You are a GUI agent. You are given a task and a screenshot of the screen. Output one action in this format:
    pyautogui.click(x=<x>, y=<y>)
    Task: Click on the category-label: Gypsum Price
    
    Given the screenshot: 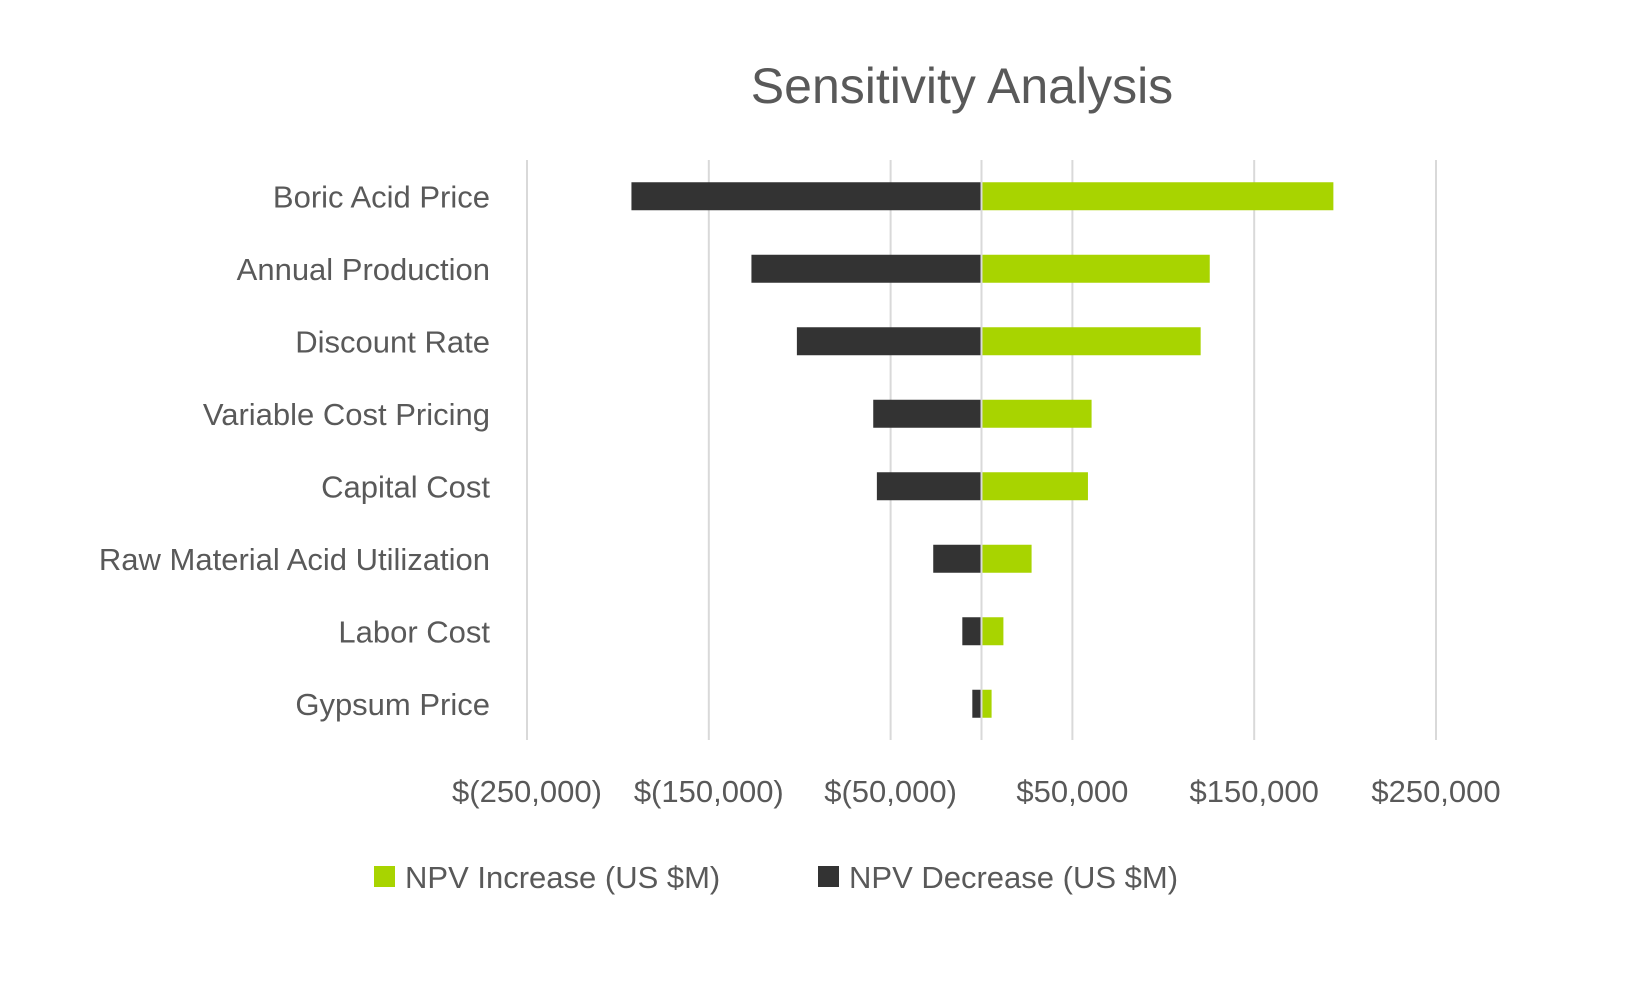 What is the action you would take?
    pyautogui.click(x=392, y=704)
    